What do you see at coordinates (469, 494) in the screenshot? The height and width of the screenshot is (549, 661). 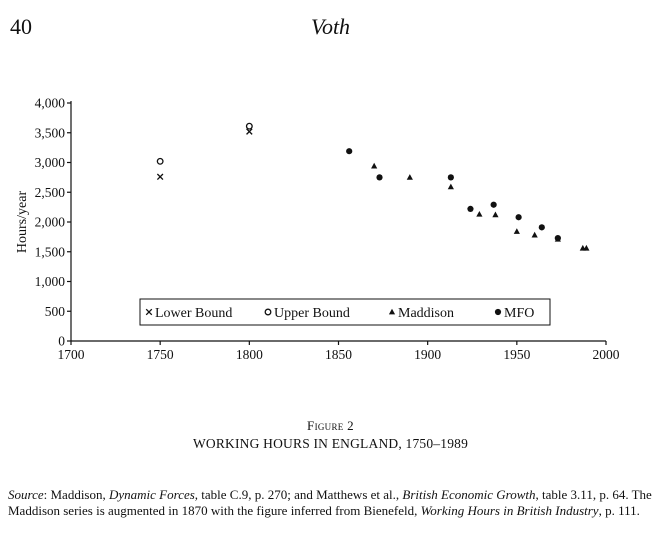 I see `source-title-2: British Economic Growth` at bounding box center [469, 494].